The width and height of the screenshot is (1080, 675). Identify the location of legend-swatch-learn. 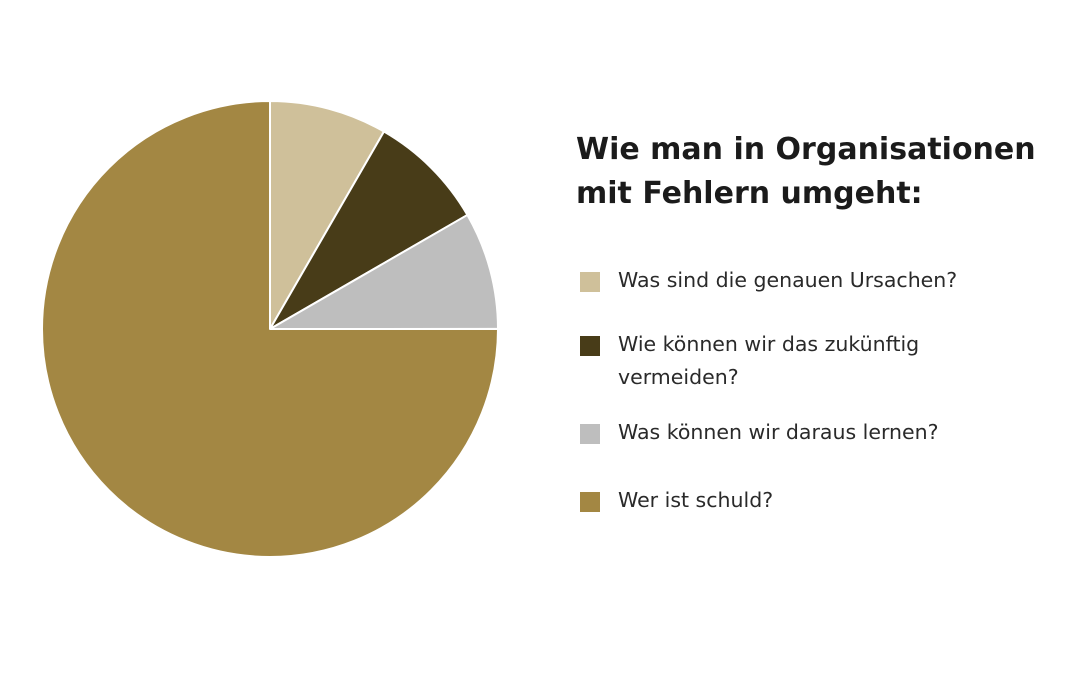
(590, 434).